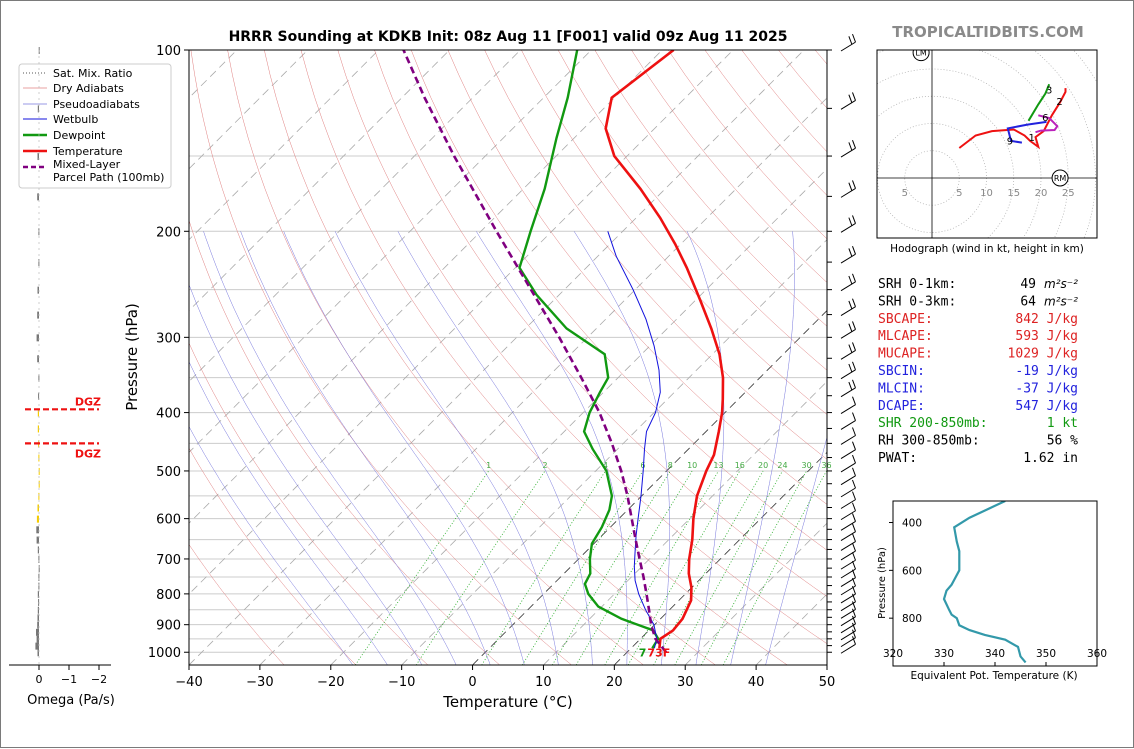  I want to click on hodograph-height-label: 3, so click(1049, 91).